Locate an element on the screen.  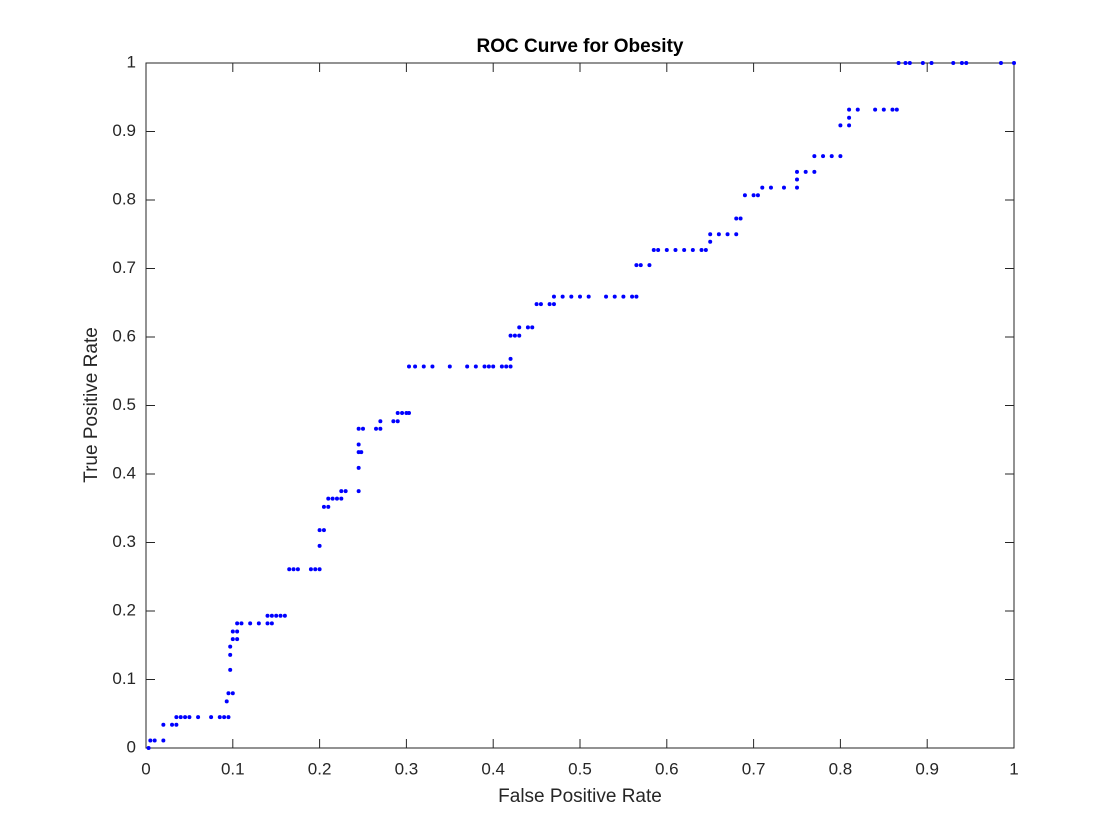
y-tick-label: 0 is located at coordinates (131, 746).